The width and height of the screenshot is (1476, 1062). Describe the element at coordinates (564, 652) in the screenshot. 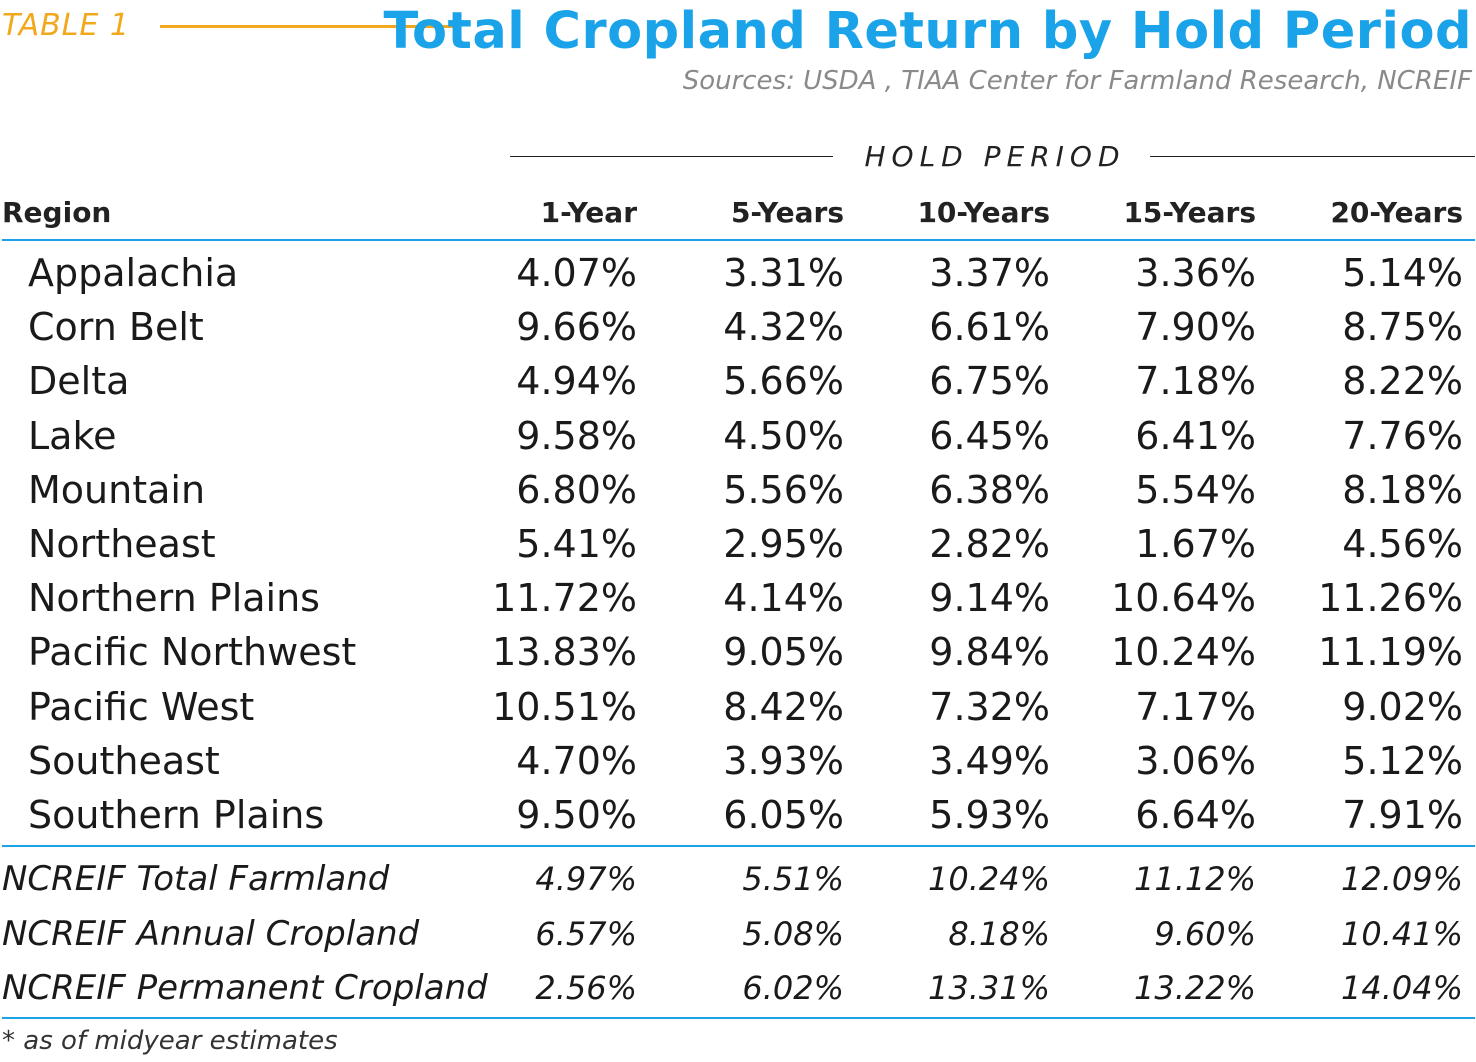

I see `row-value-cell: 13.83%` at that location.